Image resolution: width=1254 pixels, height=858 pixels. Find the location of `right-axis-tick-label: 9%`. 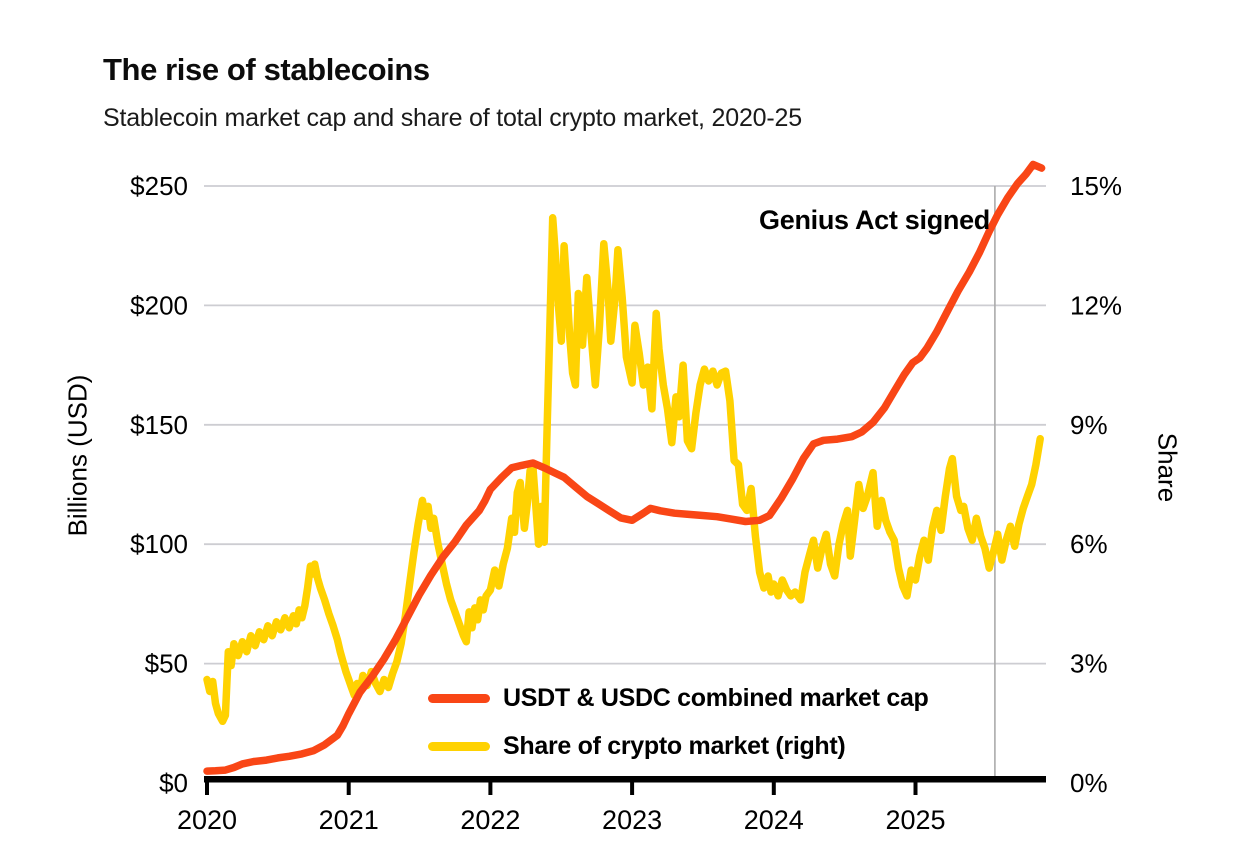

right-axis-tick-label: 9% is located at coordinates (1089, 425).